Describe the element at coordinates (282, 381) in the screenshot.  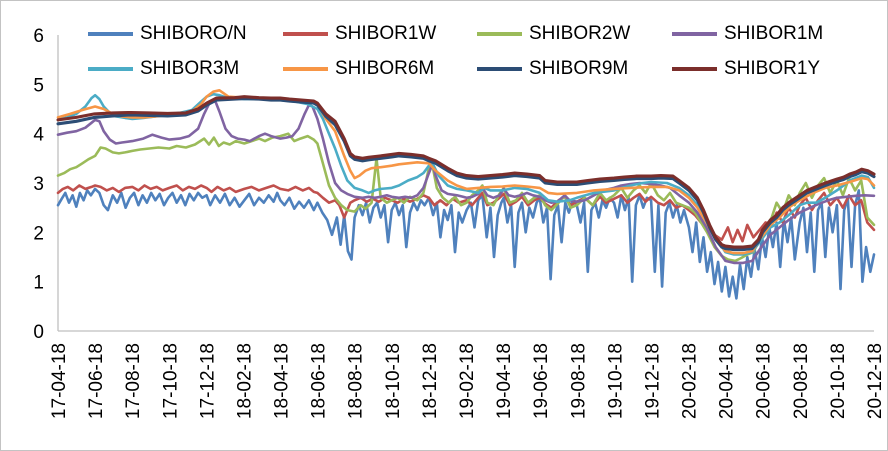
I see `x-tick-label: 18-04-18` at that location.